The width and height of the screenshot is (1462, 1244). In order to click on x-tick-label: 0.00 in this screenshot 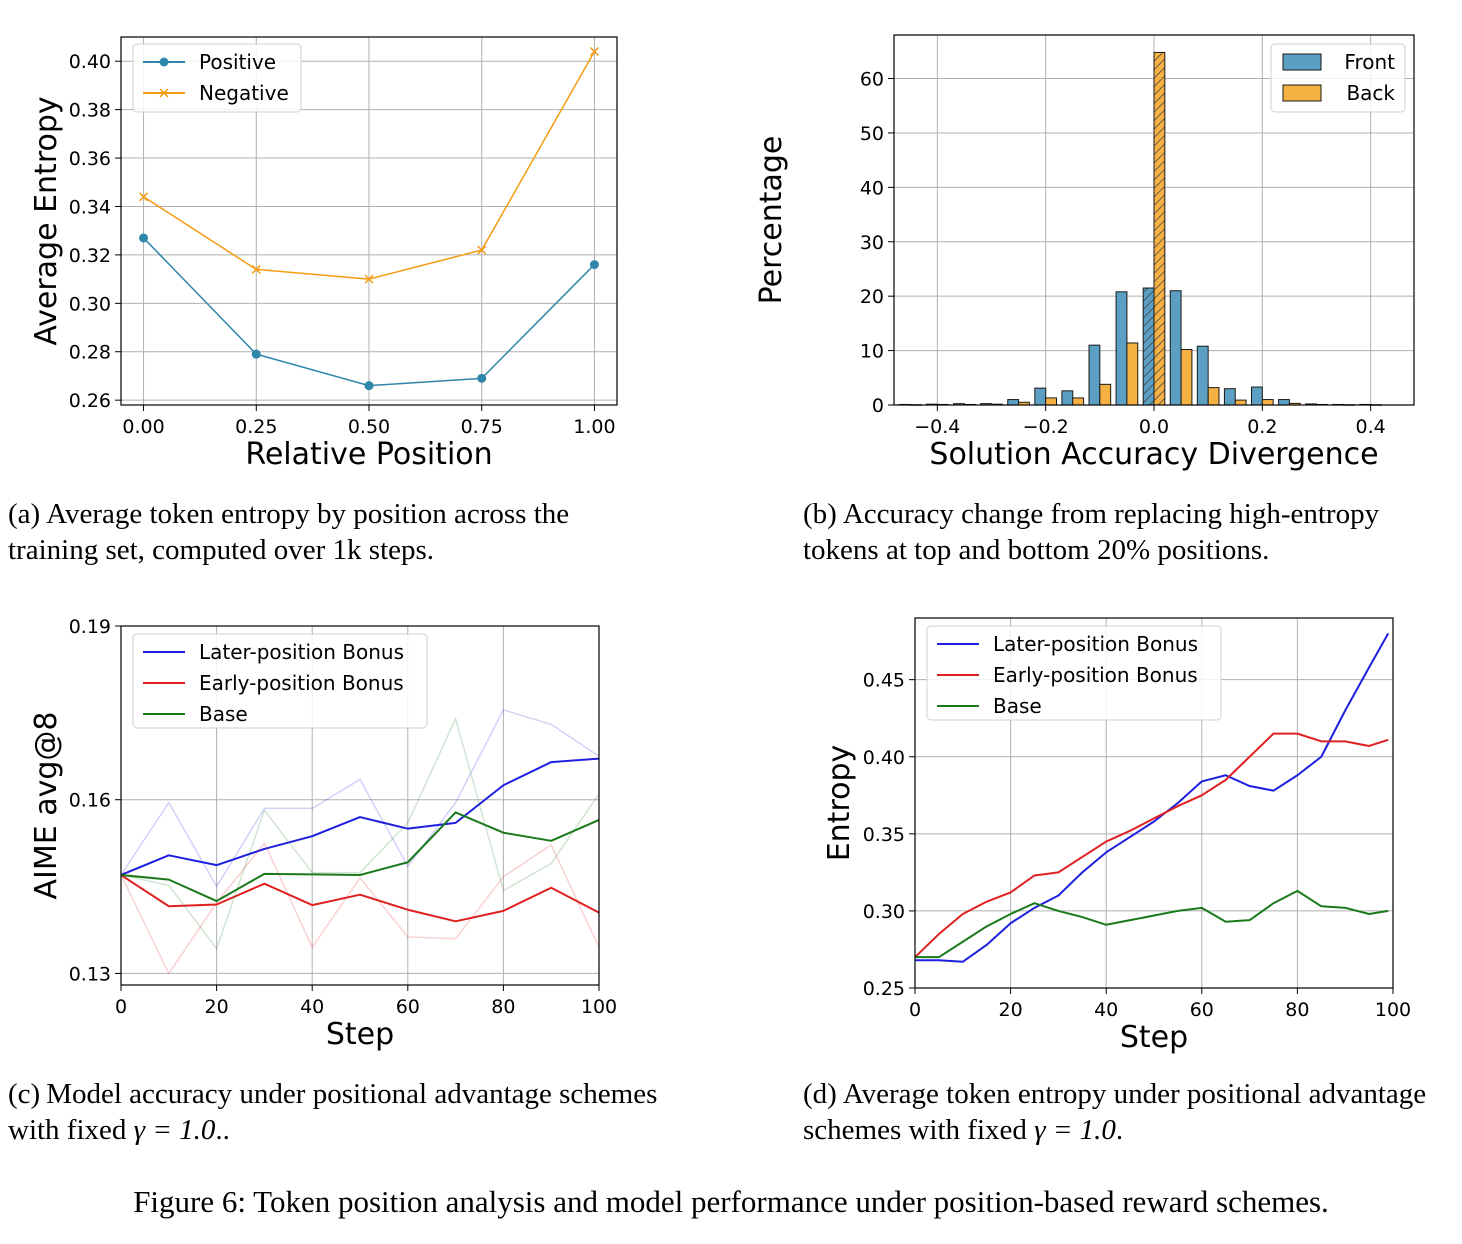, I will do `click(143, 427)`.